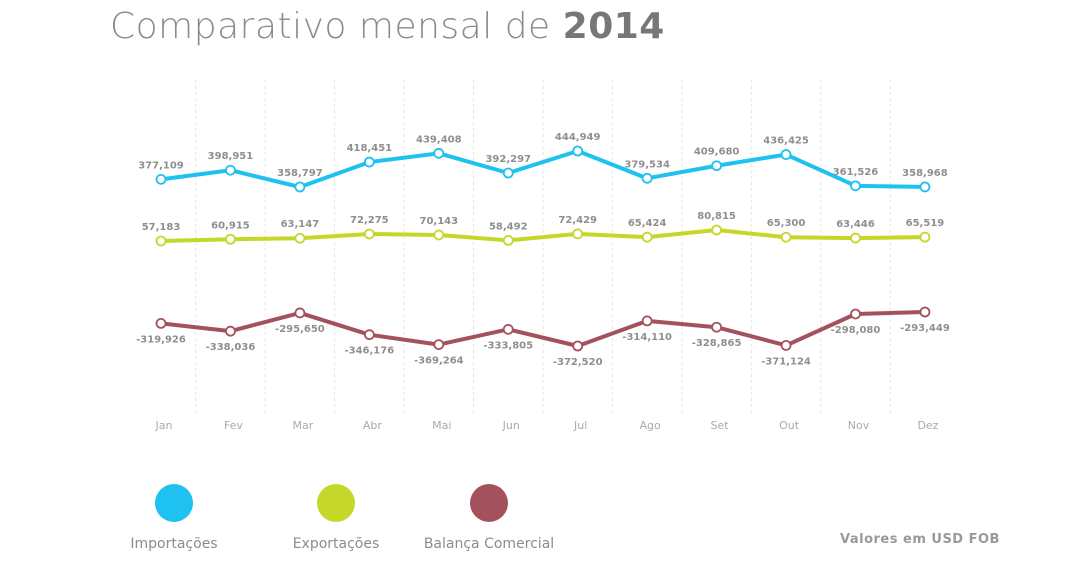  Describe the element at coordinates (369, 220) in the screenshot. I see `data-label: 72,275` at that location.